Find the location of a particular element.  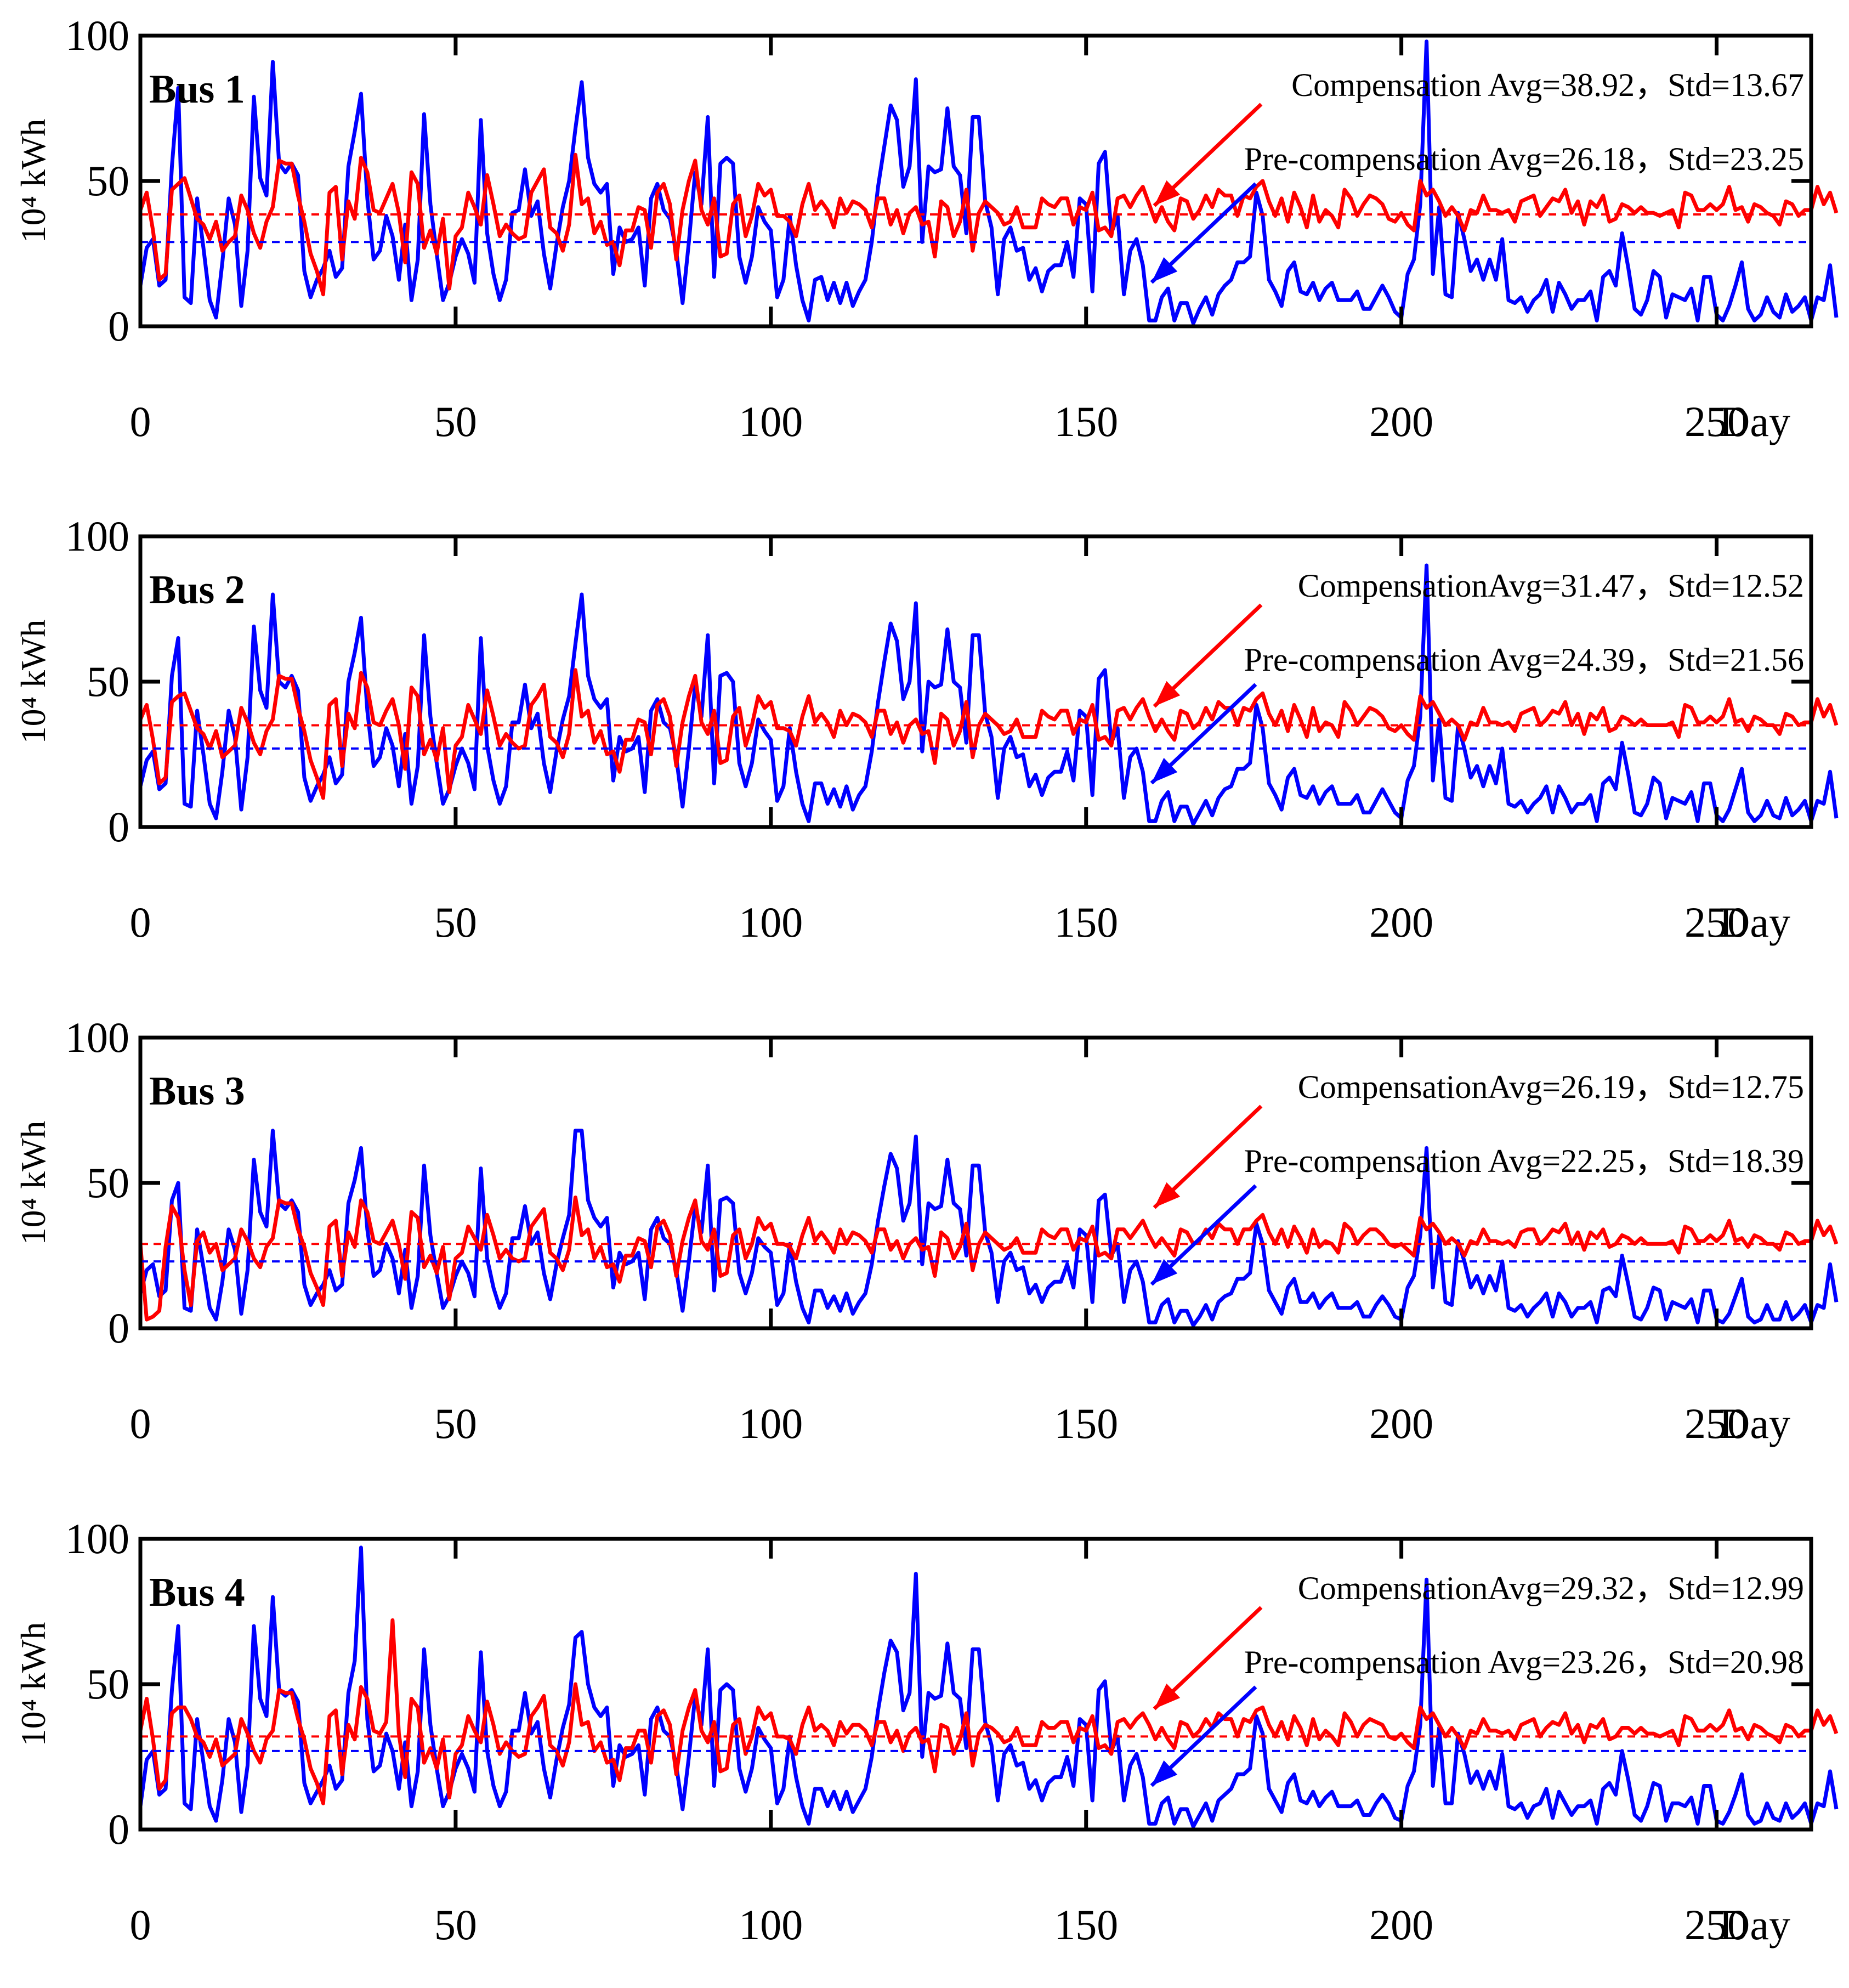

pre-compensation-annotation: Pre-compensation Avg=26.18，Std=23.25 is located at coordinates (1524, 159).